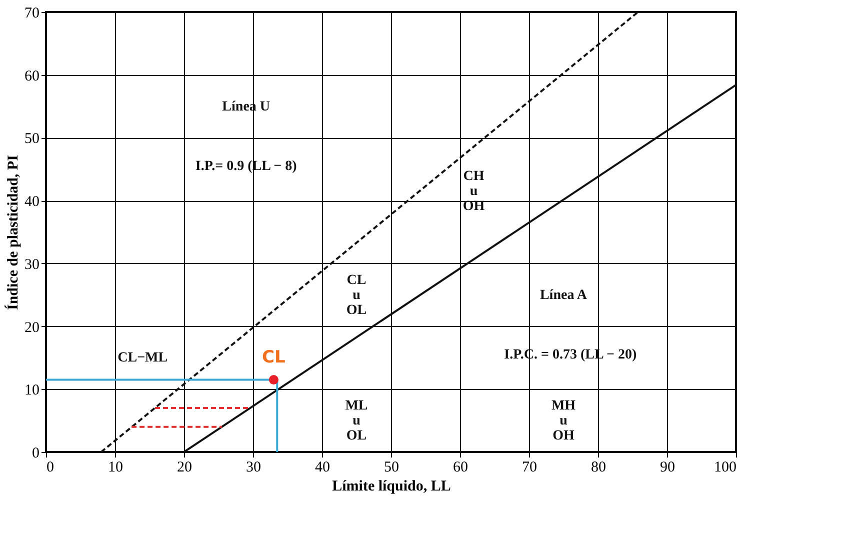 This screenshot has width=854, height=551. What do you see at coordinates (143, 358) in the screenshot?
I see `annotation: CL−ML` at bounding box center [143, 358].